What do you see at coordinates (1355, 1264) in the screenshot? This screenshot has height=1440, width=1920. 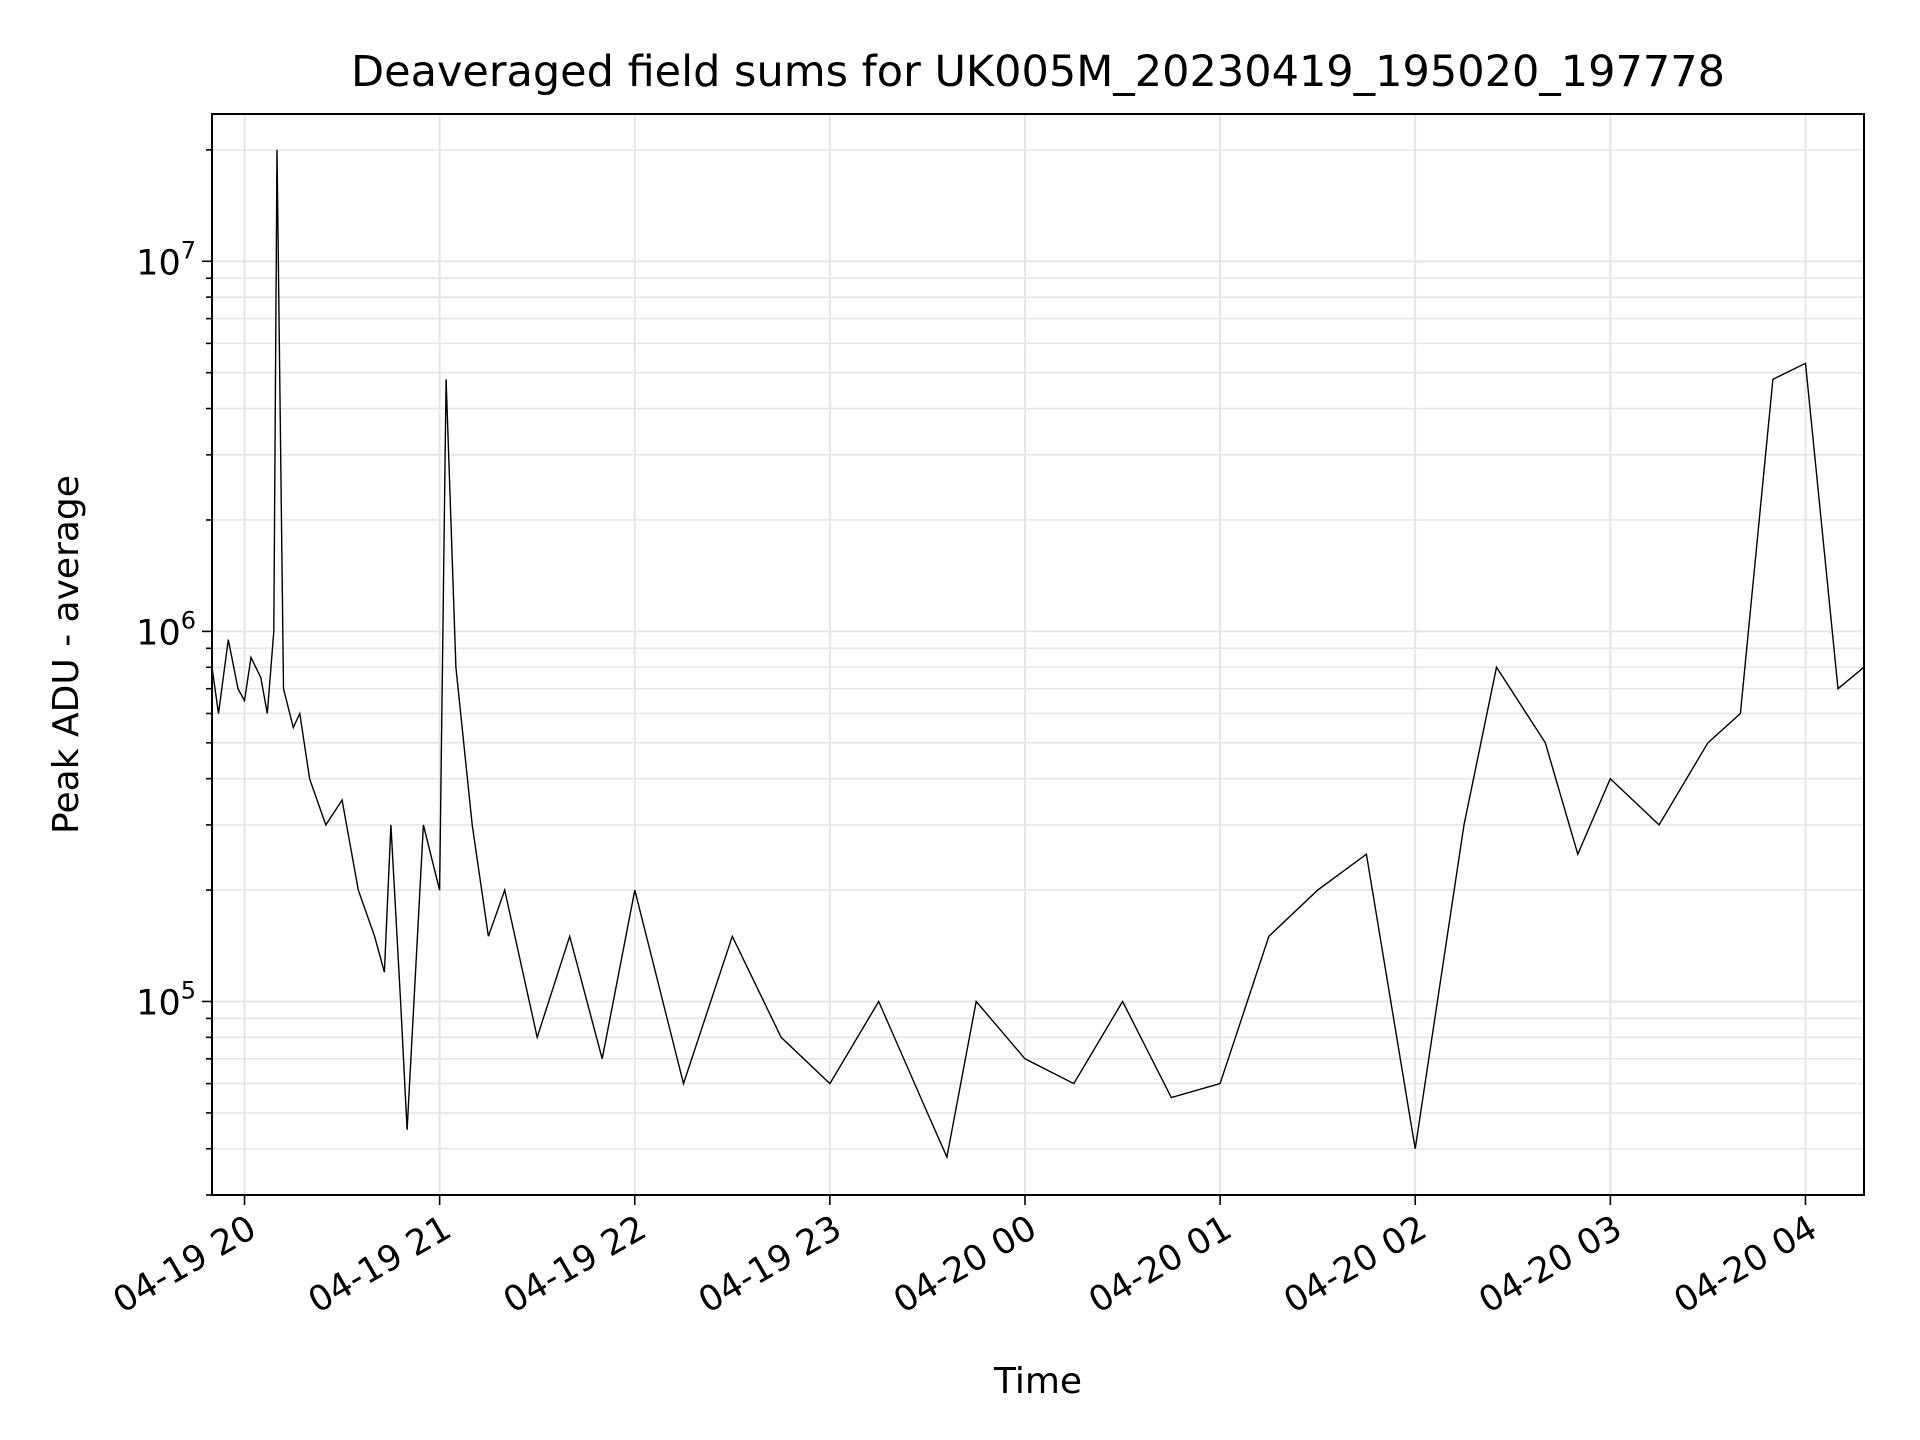 I see `x-tick-label: 04-20 02` at bounding box center [1355, 1264].